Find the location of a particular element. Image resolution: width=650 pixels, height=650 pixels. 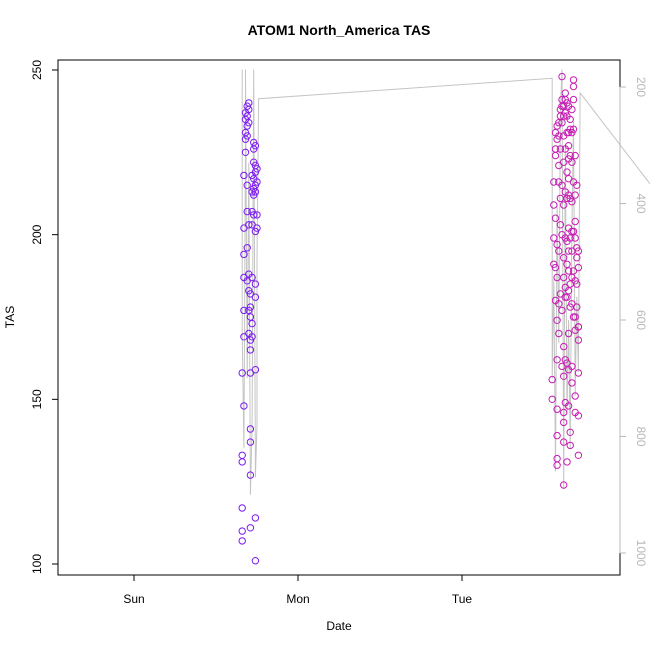

x-tick-label: Mon is located at coordinates (297, 599).